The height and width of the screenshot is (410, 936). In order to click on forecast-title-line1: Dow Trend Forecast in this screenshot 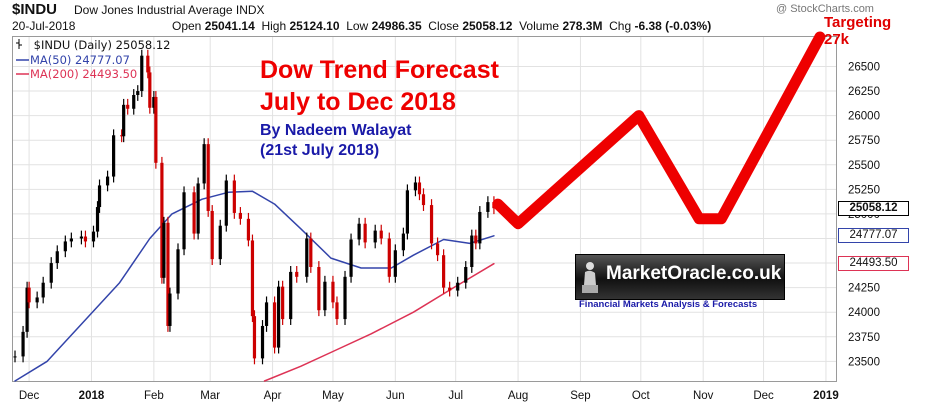, I will do `click(379, 70)`.